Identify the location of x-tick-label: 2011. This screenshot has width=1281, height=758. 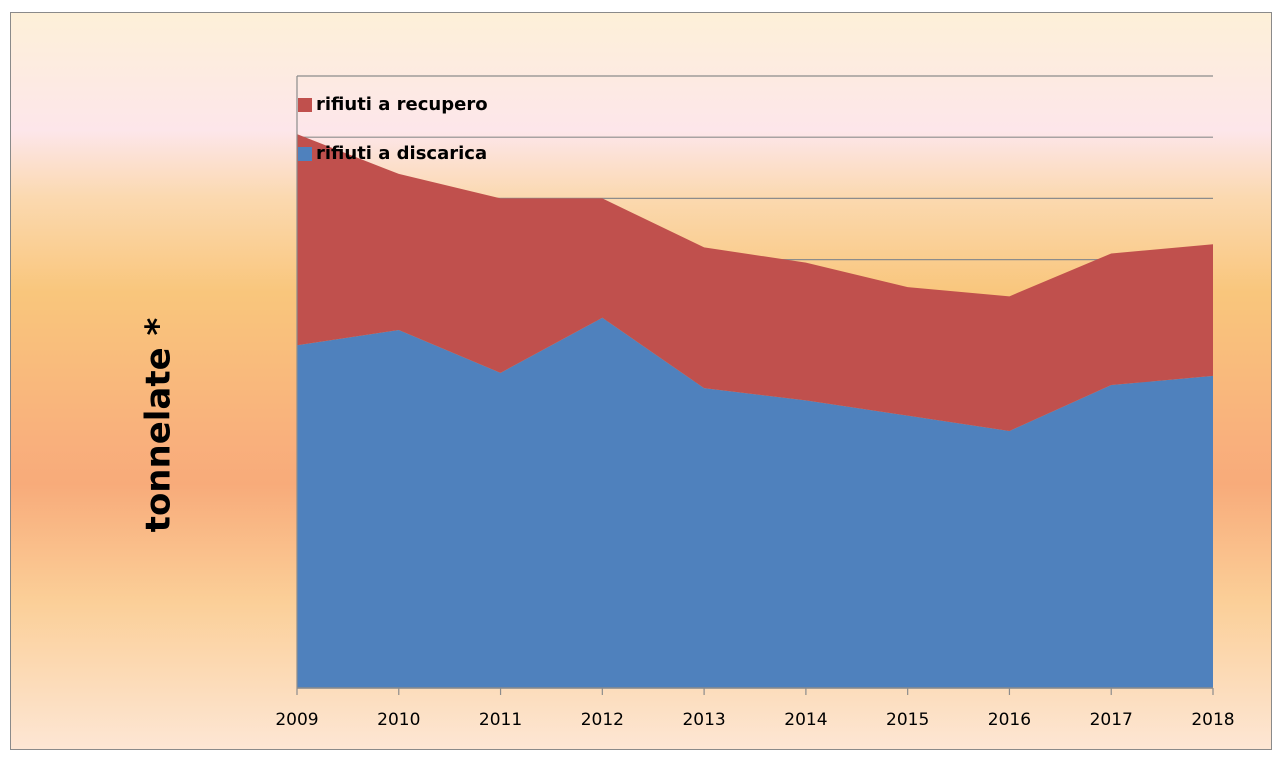
(500, 720).